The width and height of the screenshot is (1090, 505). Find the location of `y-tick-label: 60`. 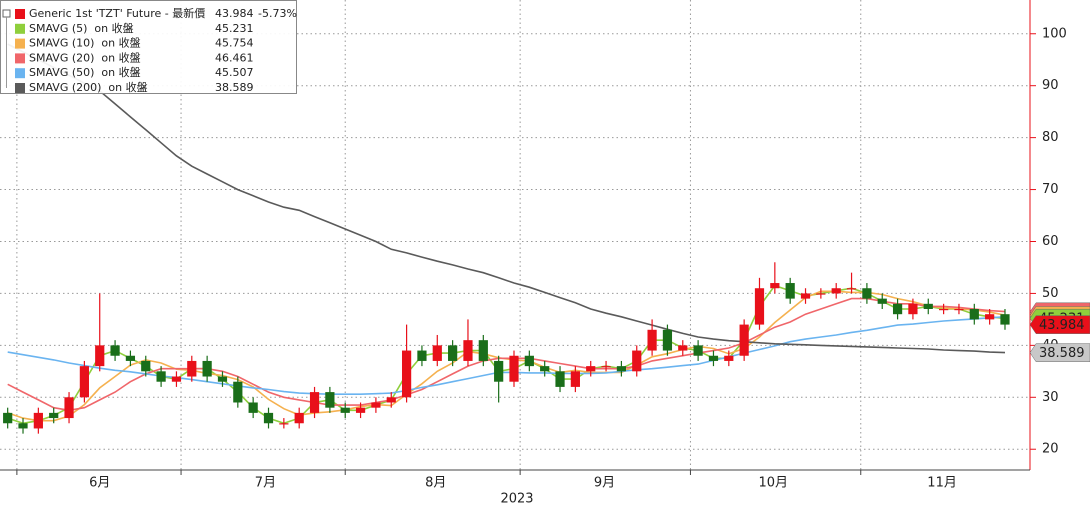

y-tick-label: 60 is located at coordinates (1050, 241).